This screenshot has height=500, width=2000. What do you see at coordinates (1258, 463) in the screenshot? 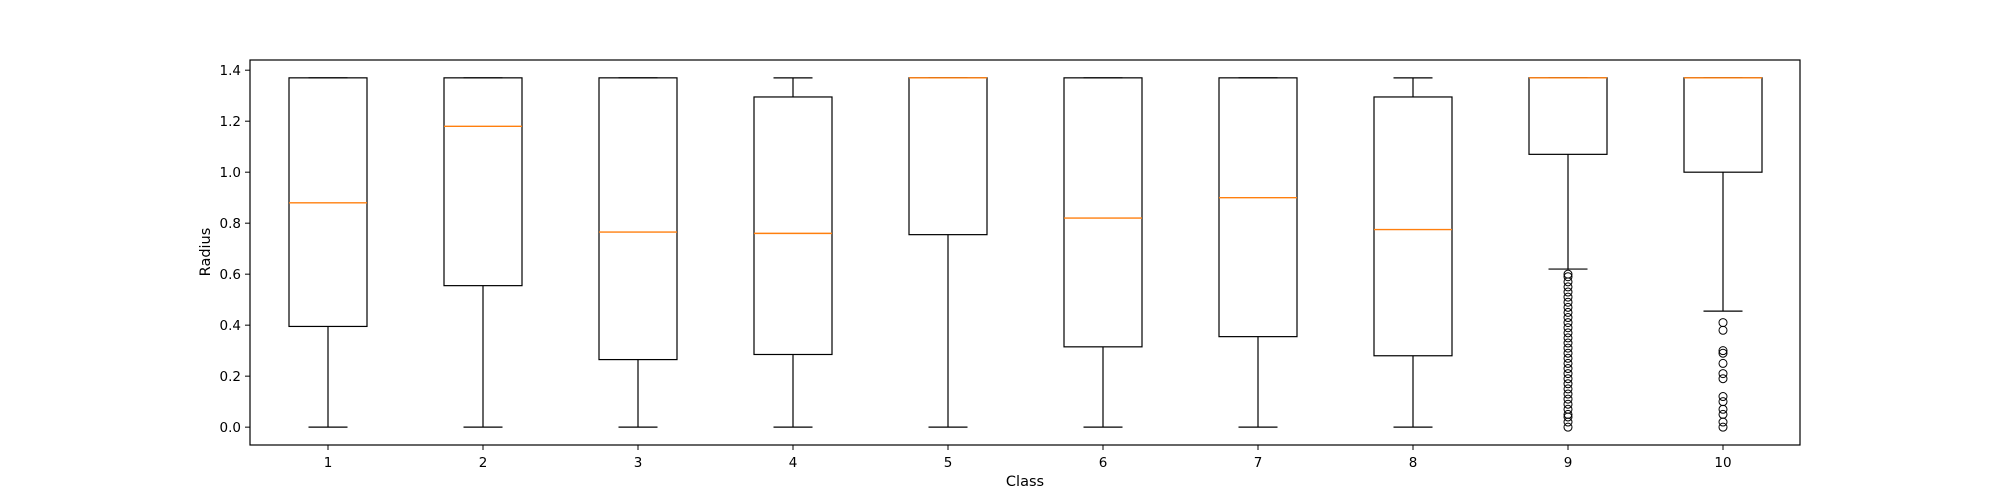
I see `x-tick-label: 7` at bounding box center [1258, 463].